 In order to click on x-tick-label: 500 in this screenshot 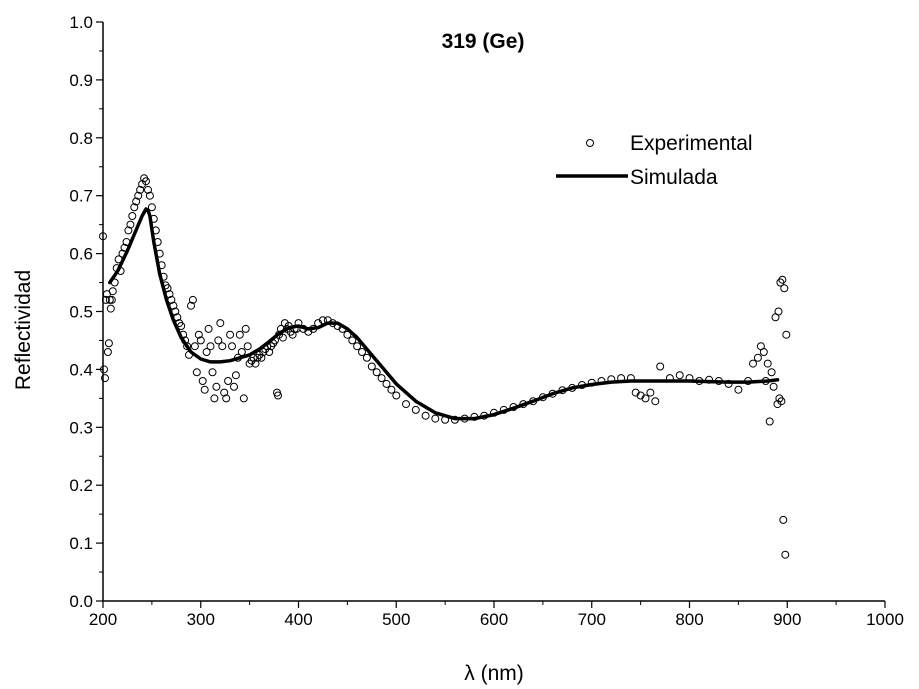, I will do `click(396, 619)`.